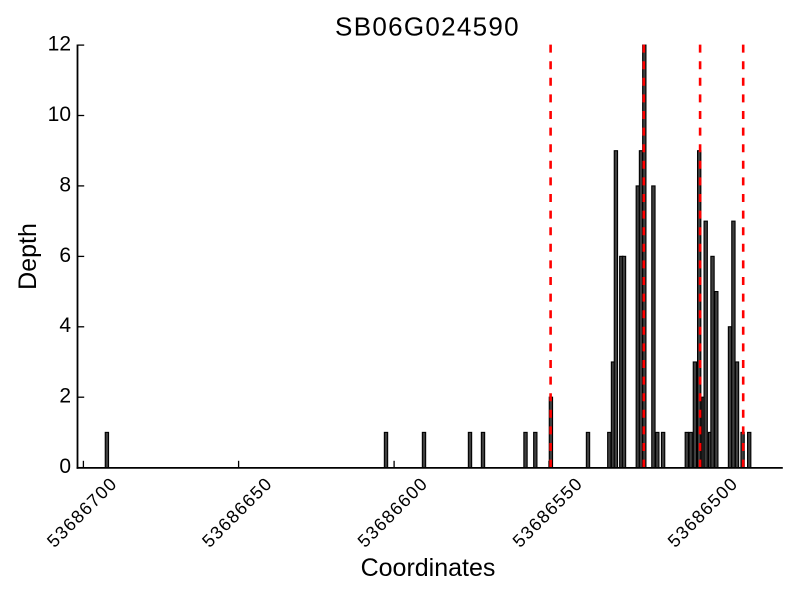 The image size is (800, 600). Describe the element at coordinates (65, 184) in the screenshot. I see `svg-text: 8` at that location.